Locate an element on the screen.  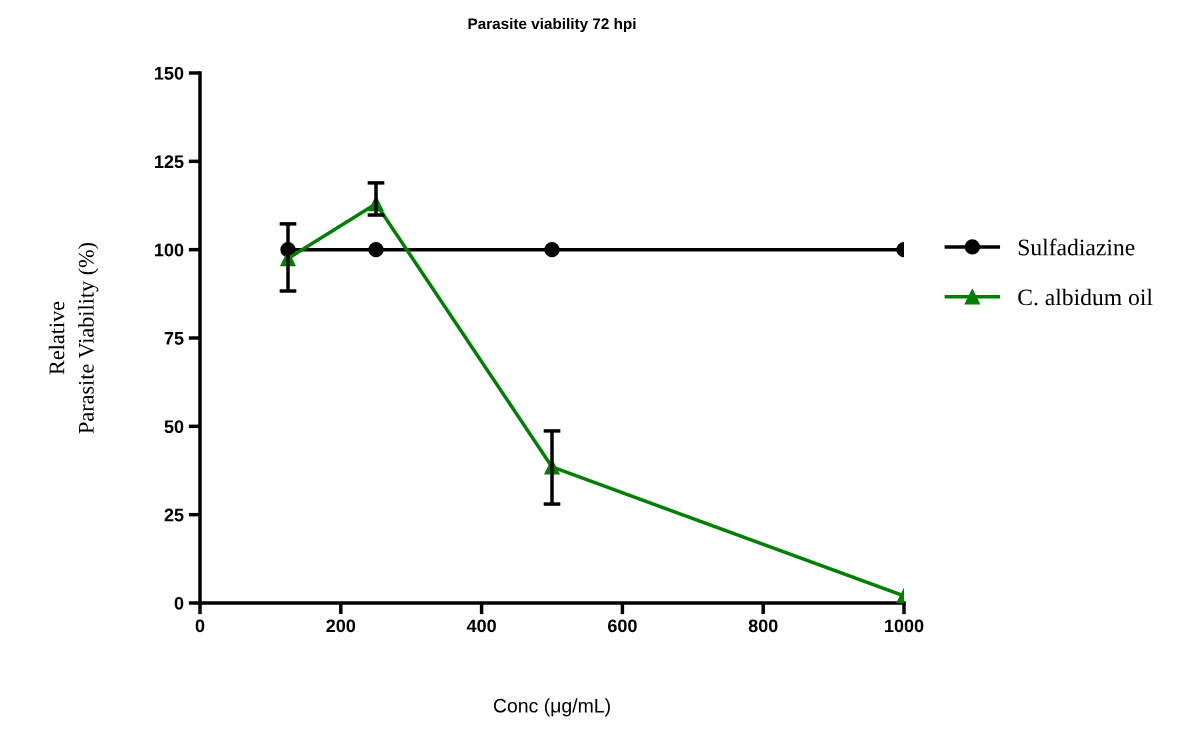
y-tick-label: 150 is located at coordinates (169, 73).